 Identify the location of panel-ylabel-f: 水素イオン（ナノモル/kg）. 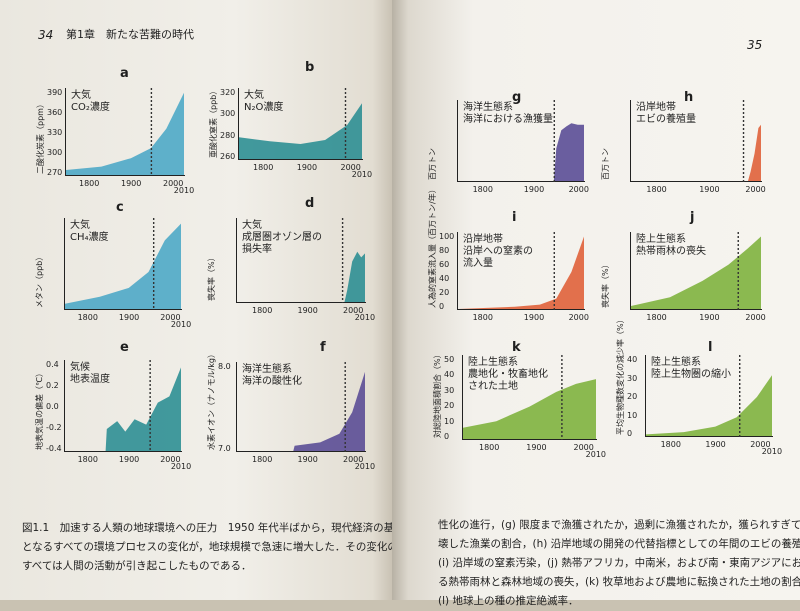
(211, 399).